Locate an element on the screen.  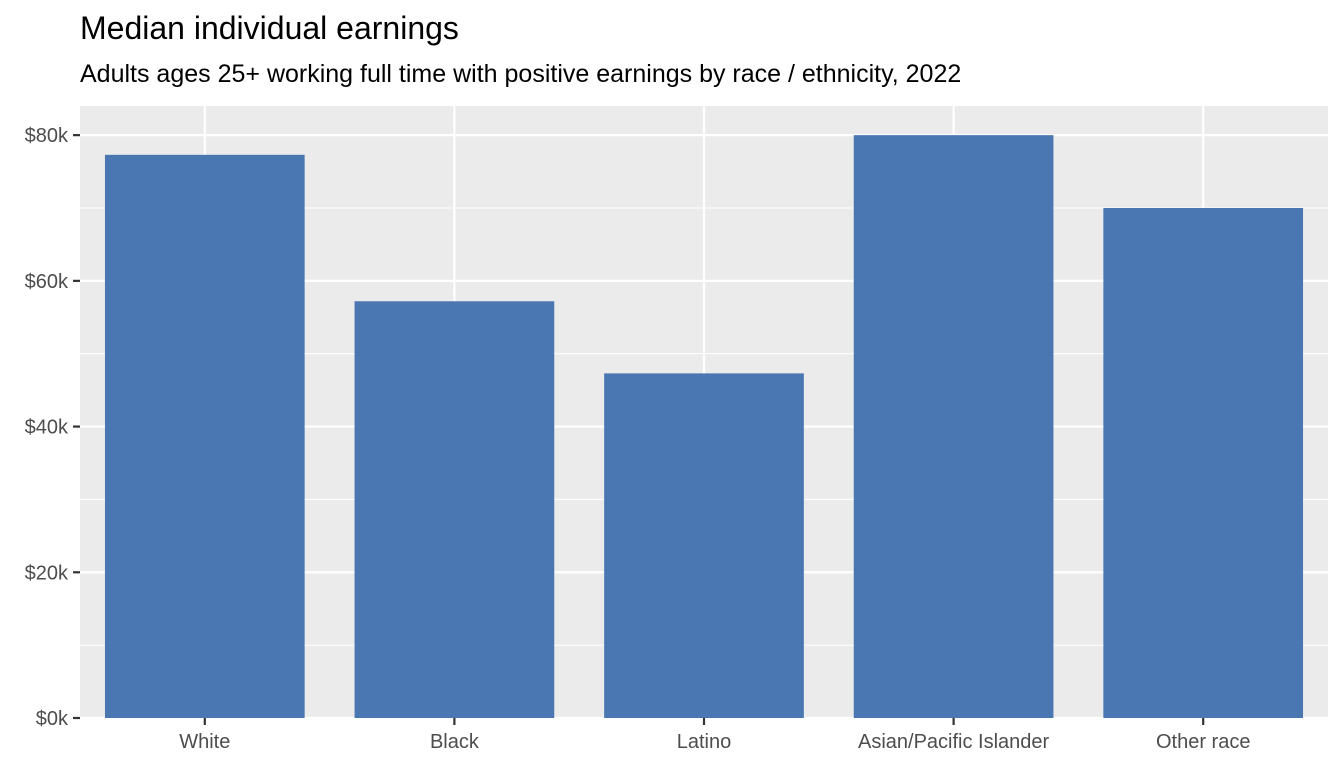
x-tick-label: Black is located at coordinates (455, 742).